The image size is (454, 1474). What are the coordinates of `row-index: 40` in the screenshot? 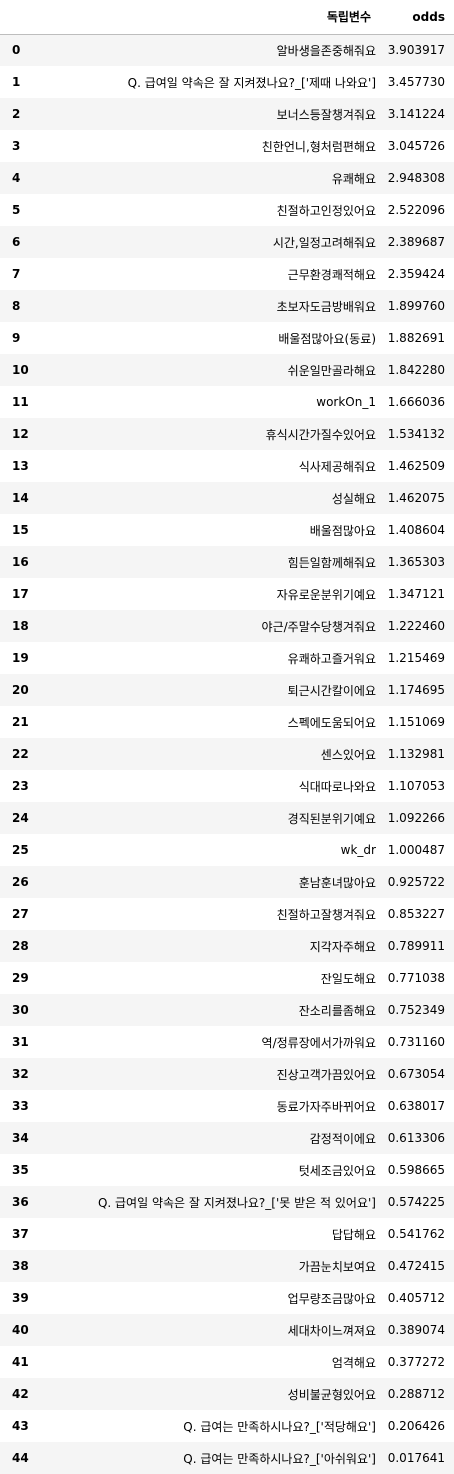 It's located at (20, 1330).